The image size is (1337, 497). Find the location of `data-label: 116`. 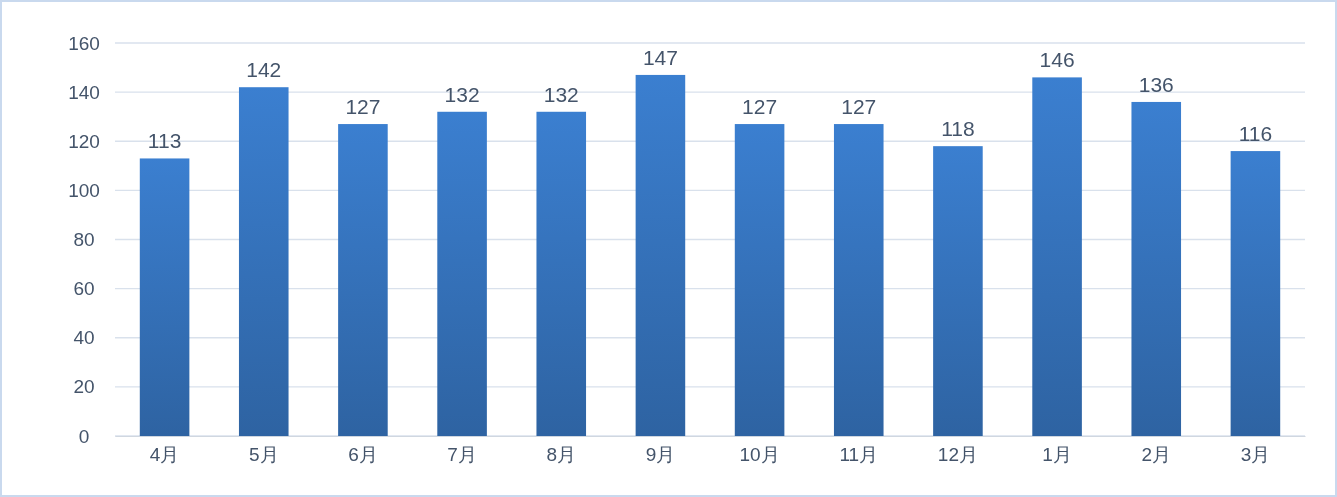

data-label: 116 is located at coordinates (1255, 134).